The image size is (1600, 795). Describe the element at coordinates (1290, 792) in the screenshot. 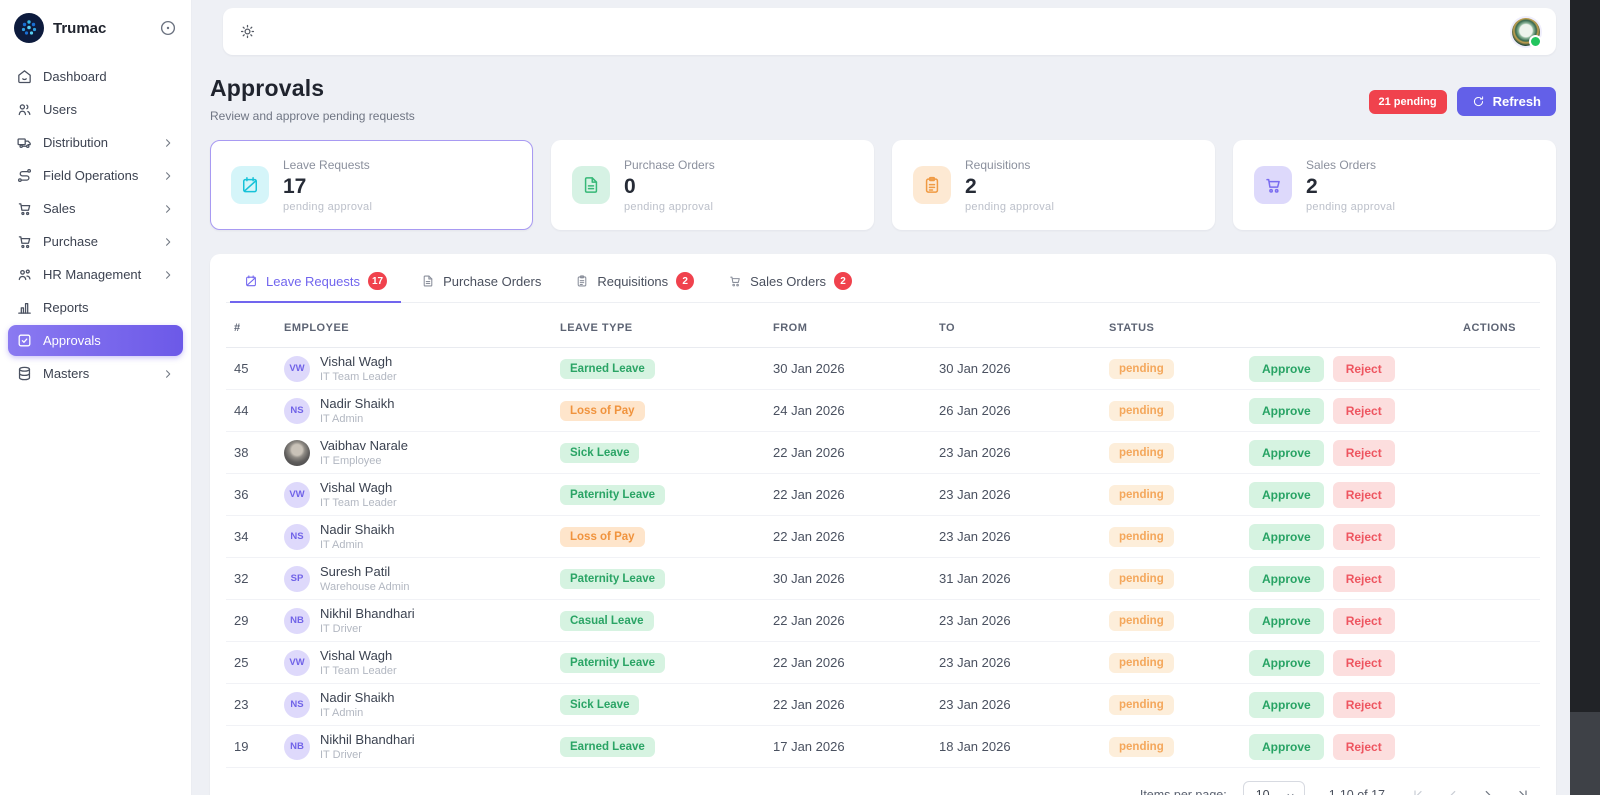

I see `chevron-down-icon` at that location.